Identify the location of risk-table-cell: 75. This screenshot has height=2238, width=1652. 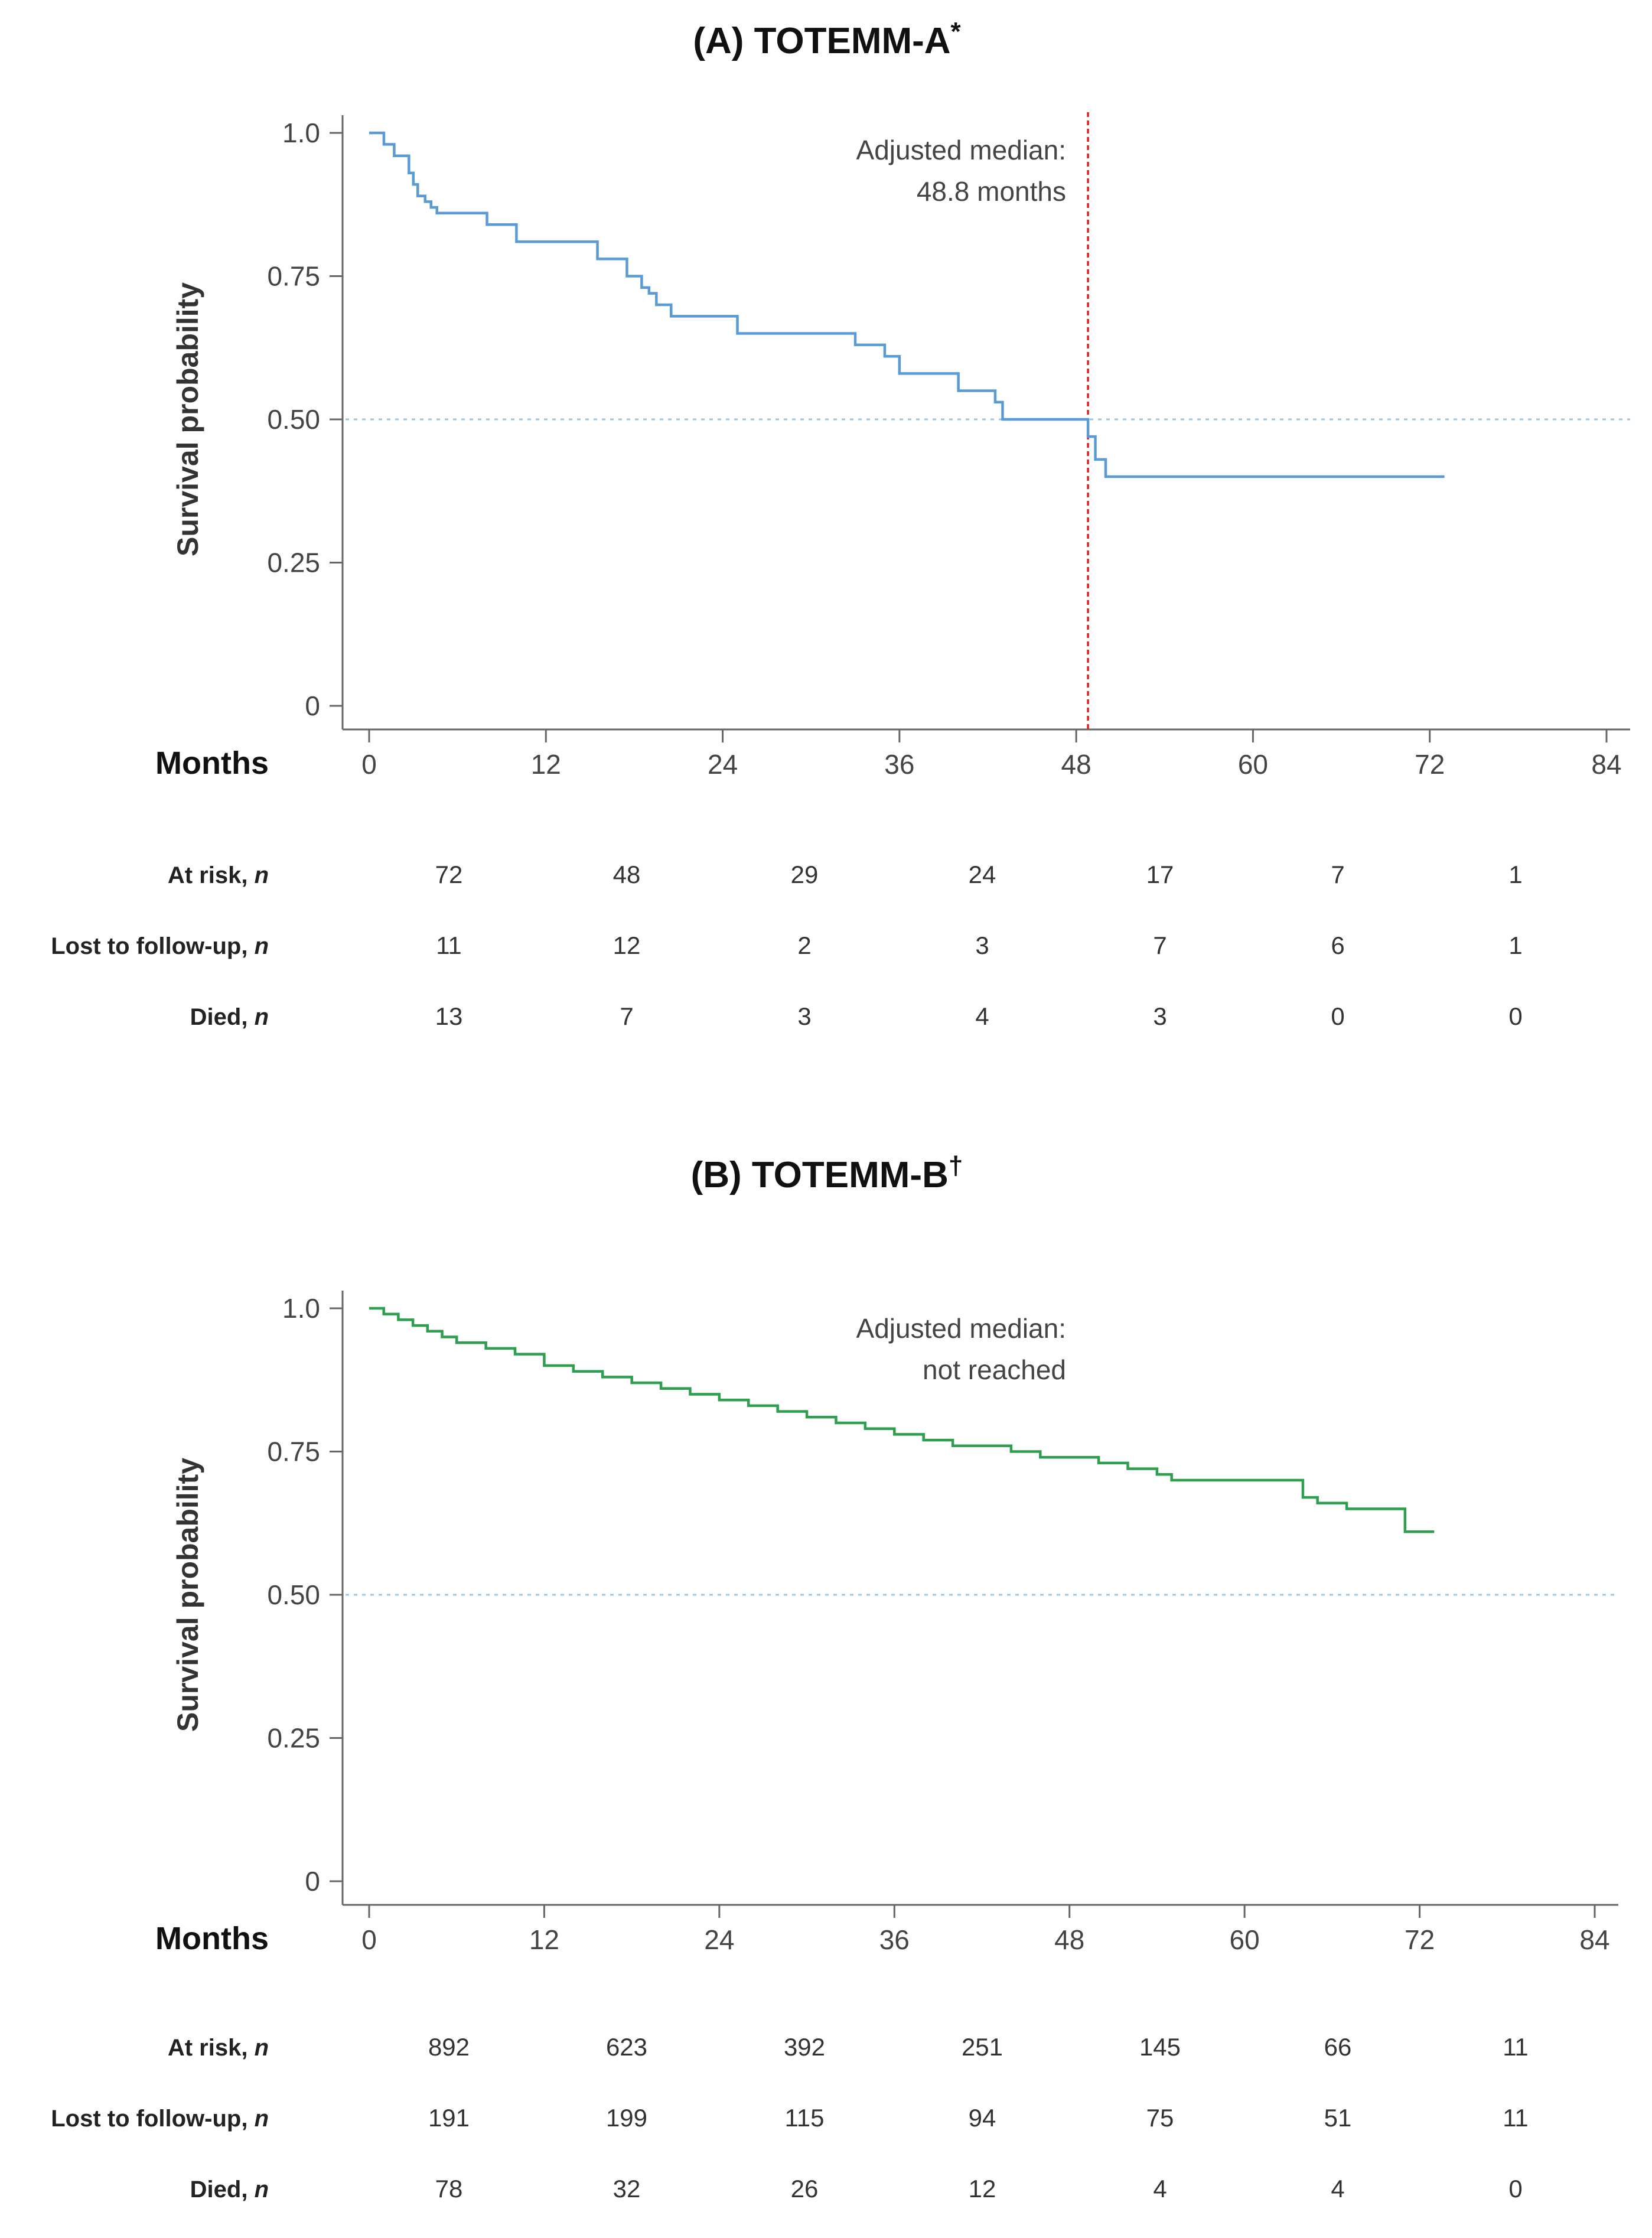
(1160, 2118).